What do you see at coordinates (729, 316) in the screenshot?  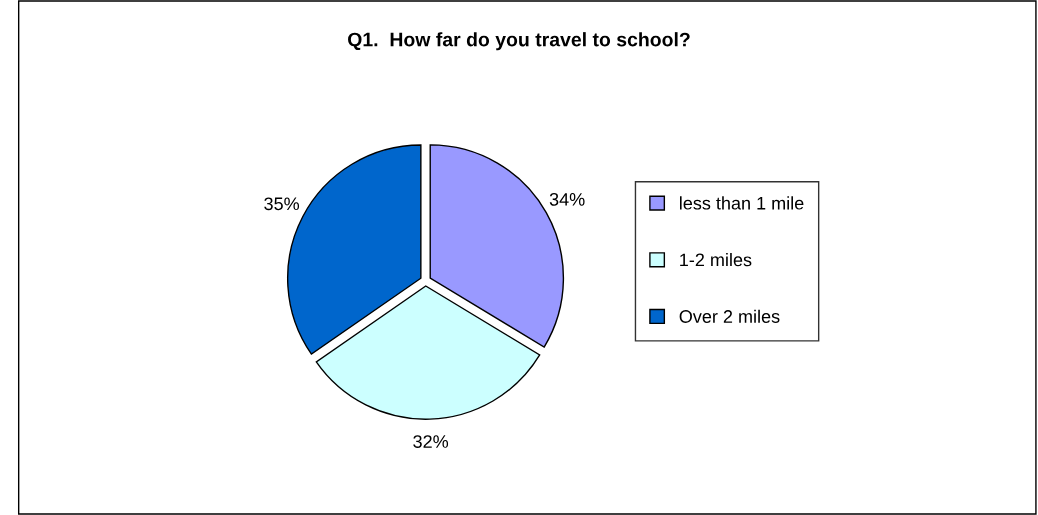 I see `legend-label: Over 2 miles` at bounding box center [729, 316].